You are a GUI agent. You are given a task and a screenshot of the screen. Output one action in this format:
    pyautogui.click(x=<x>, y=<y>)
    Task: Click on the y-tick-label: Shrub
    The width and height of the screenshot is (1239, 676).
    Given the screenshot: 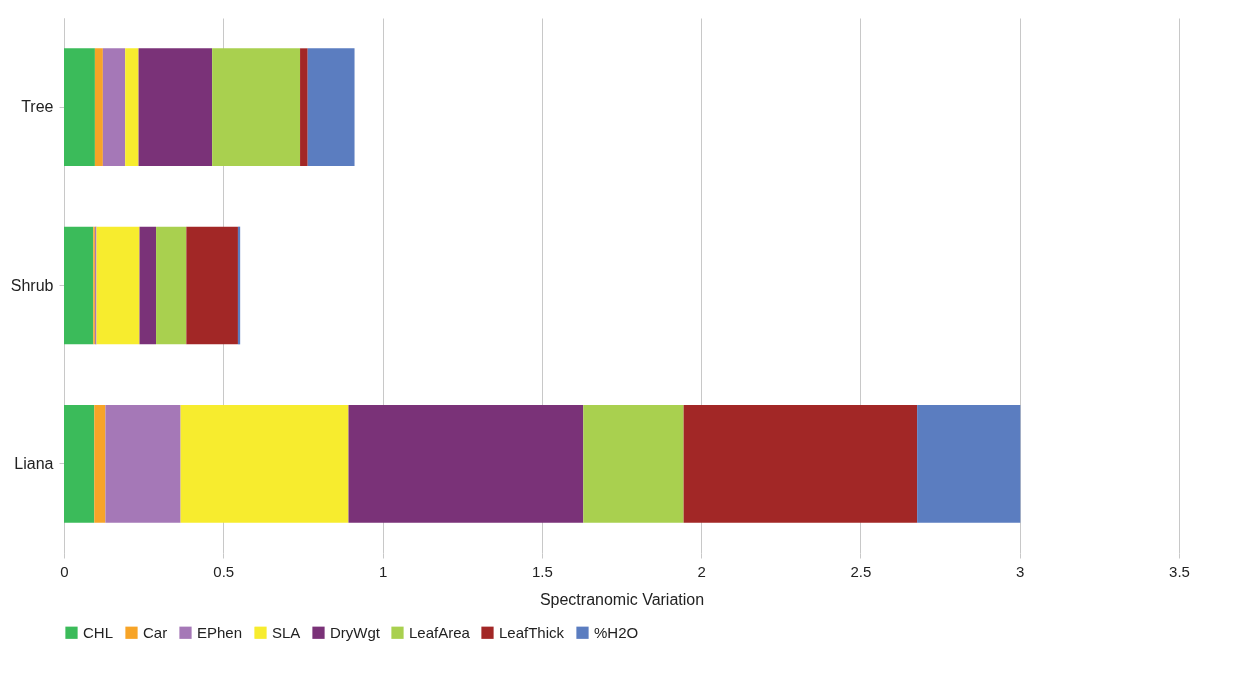 What is the action you would take?
    pyautogui.click(x=32, y=285)
    